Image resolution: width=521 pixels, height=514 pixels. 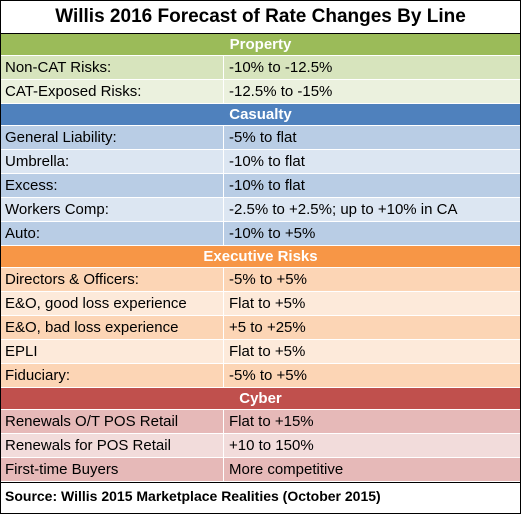 I want to click on table-row: Umbrella: -10% to flat, so click(x=260, y=162).